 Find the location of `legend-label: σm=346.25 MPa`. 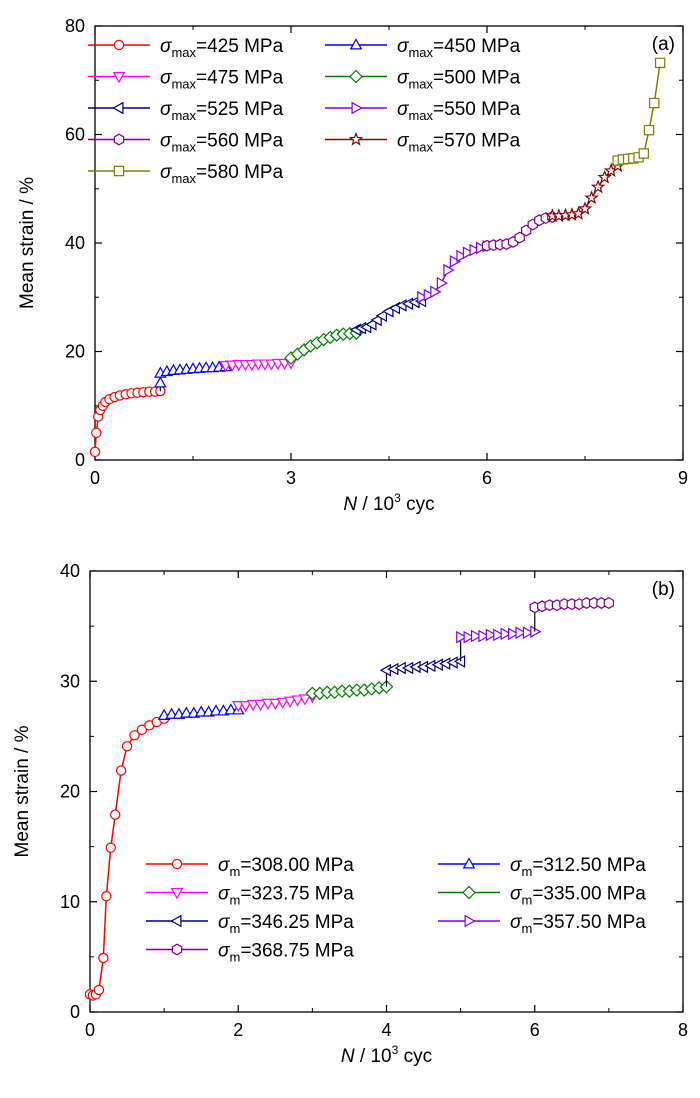

legend-label: σm=346.25 MPa is located at coordinates (286, 924).